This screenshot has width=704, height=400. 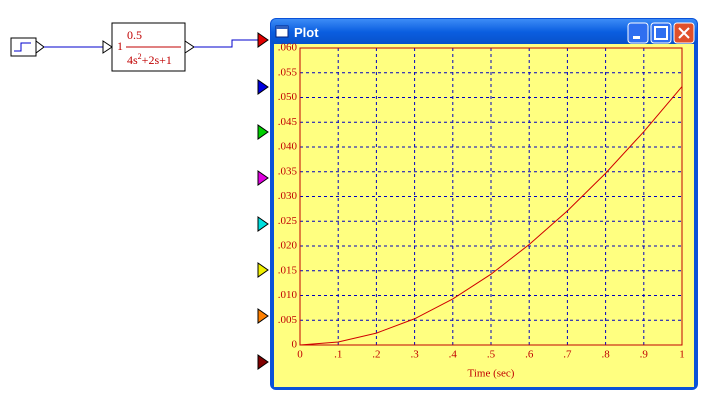 I want to click on y-tick-label: .005, so click(x=288, y=320).